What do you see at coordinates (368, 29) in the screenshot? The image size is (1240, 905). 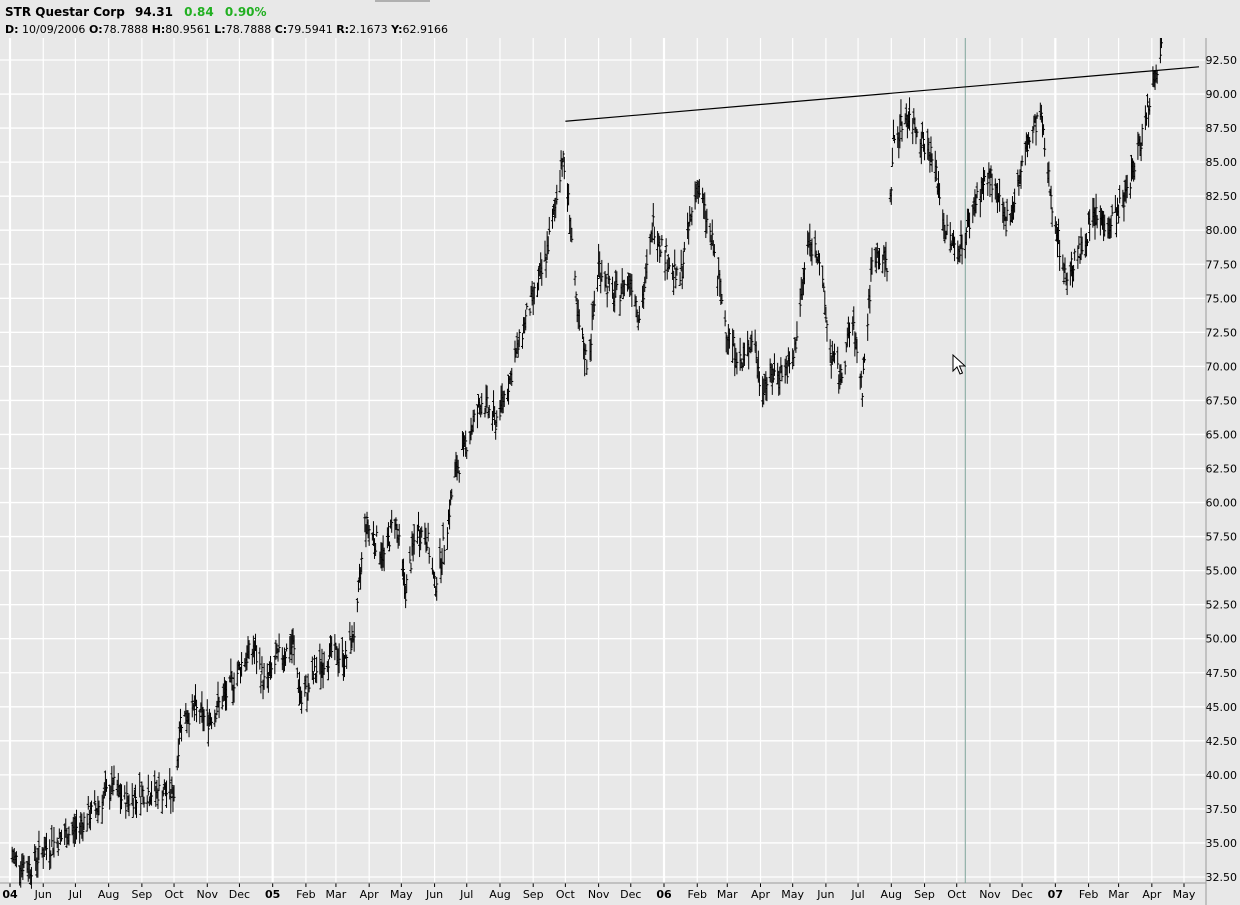 I see `range-value: 2.1673` at bounding box center [368, 29].